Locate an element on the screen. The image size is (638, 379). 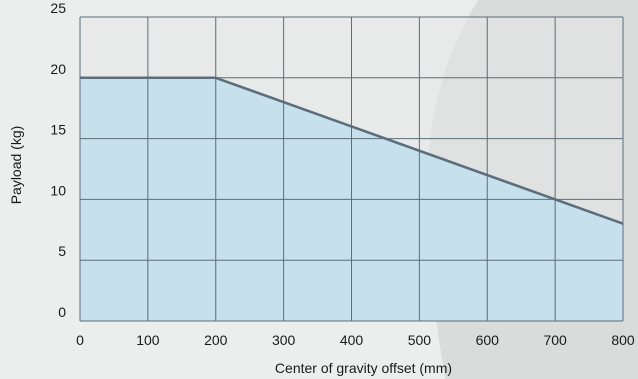
x-tick-label-600: 600 is located at coordinates (488, 340).